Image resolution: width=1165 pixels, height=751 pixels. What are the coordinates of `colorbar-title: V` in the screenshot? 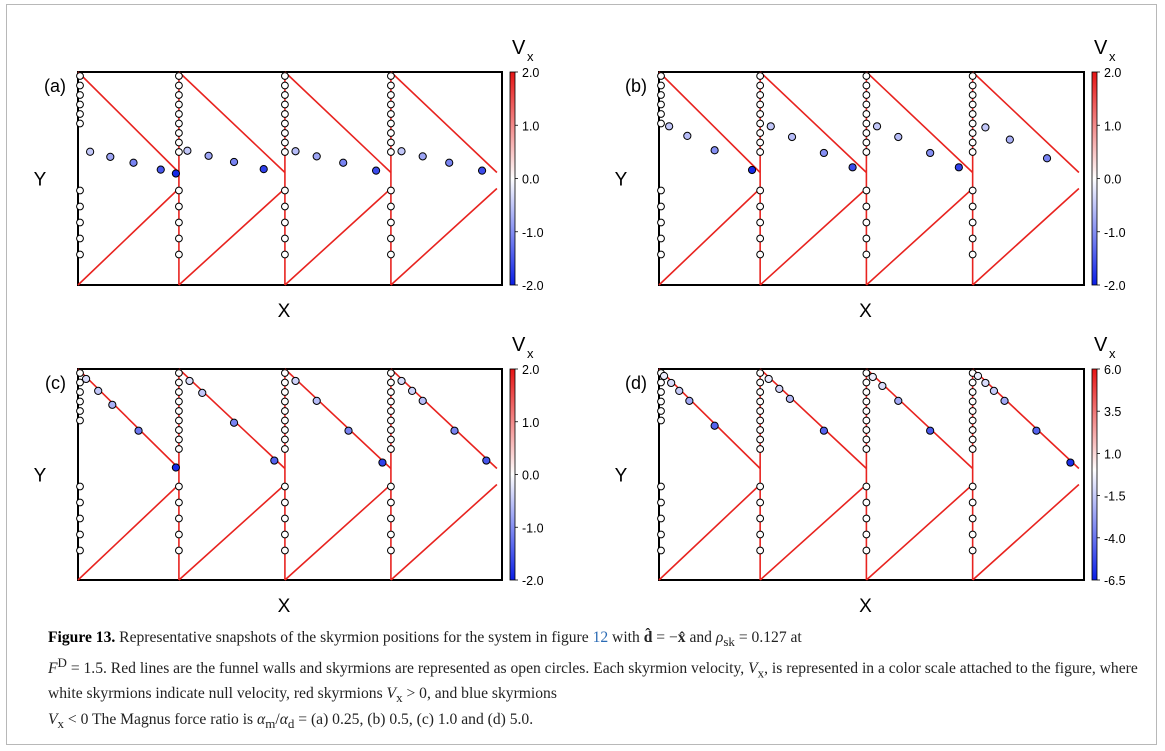 It's located at (519, 345).